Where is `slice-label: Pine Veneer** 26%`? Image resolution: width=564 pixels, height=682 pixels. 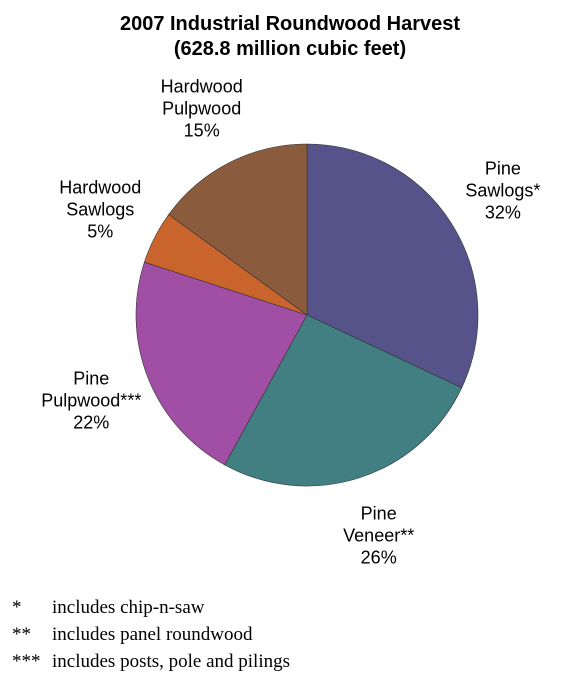
slice-label: Pine Veneer** 26% is located at coordinates (378, 536).